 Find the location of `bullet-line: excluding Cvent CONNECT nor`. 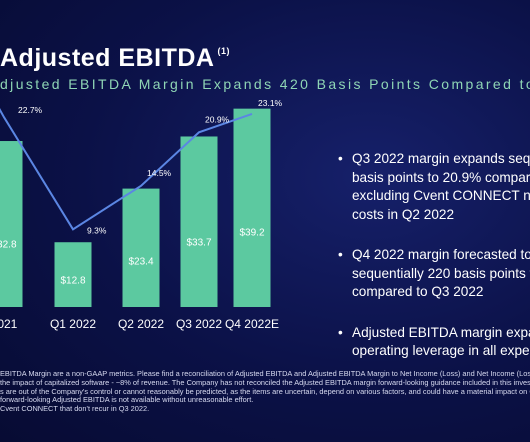

bullet-line: excluding Cvent CONNECT nor is located at coordinates (441, 195).